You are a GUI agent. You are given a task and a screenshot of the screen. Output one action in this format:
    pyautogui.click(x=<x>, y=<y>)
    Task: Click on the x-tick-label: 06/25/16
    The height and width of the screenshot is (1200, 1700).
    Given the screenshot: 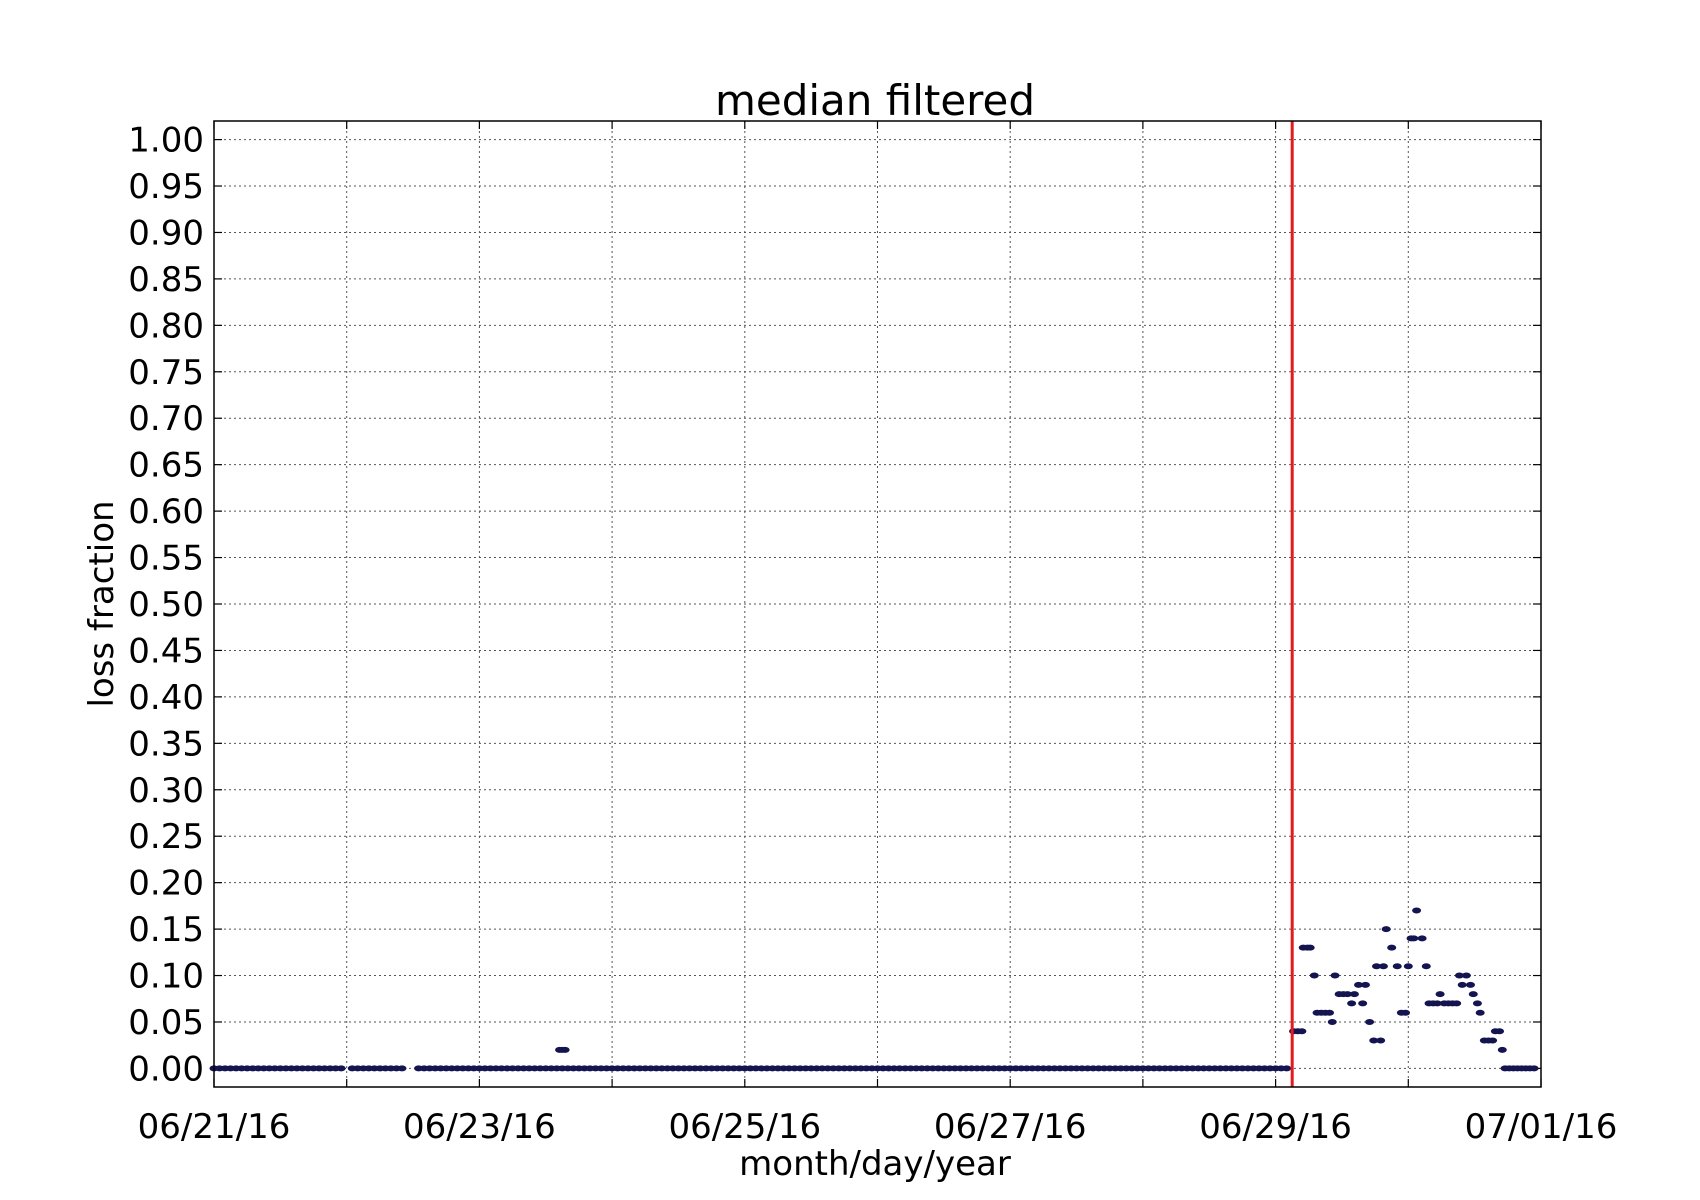 What is the action you would take?
    pyautogui.click(x=744, y=1127)
    